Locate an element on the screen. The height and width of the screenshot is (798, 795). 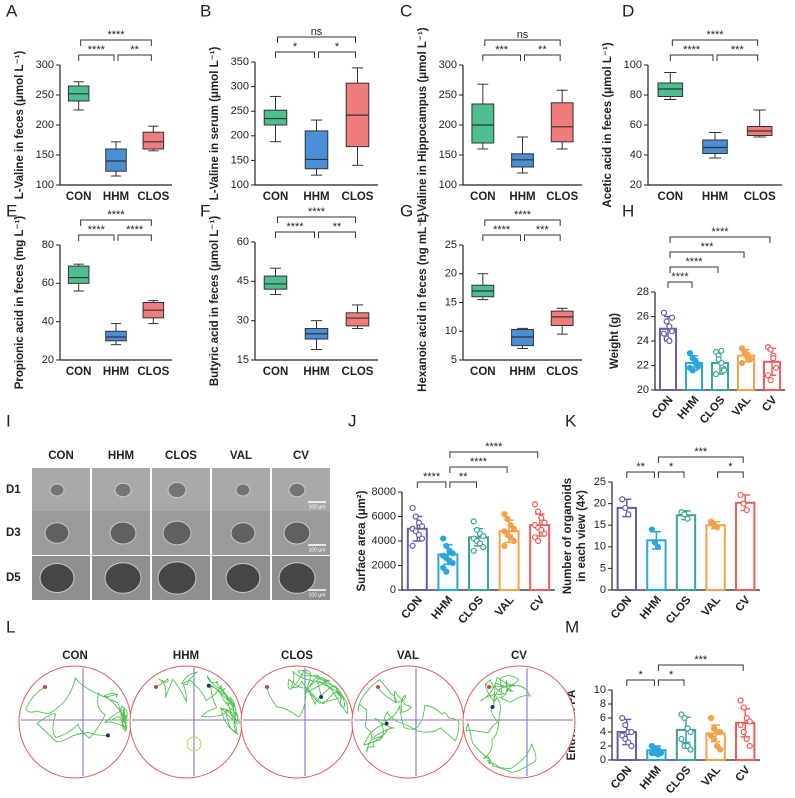
y-tick-label: 10 is located at coordinates (600, 547).